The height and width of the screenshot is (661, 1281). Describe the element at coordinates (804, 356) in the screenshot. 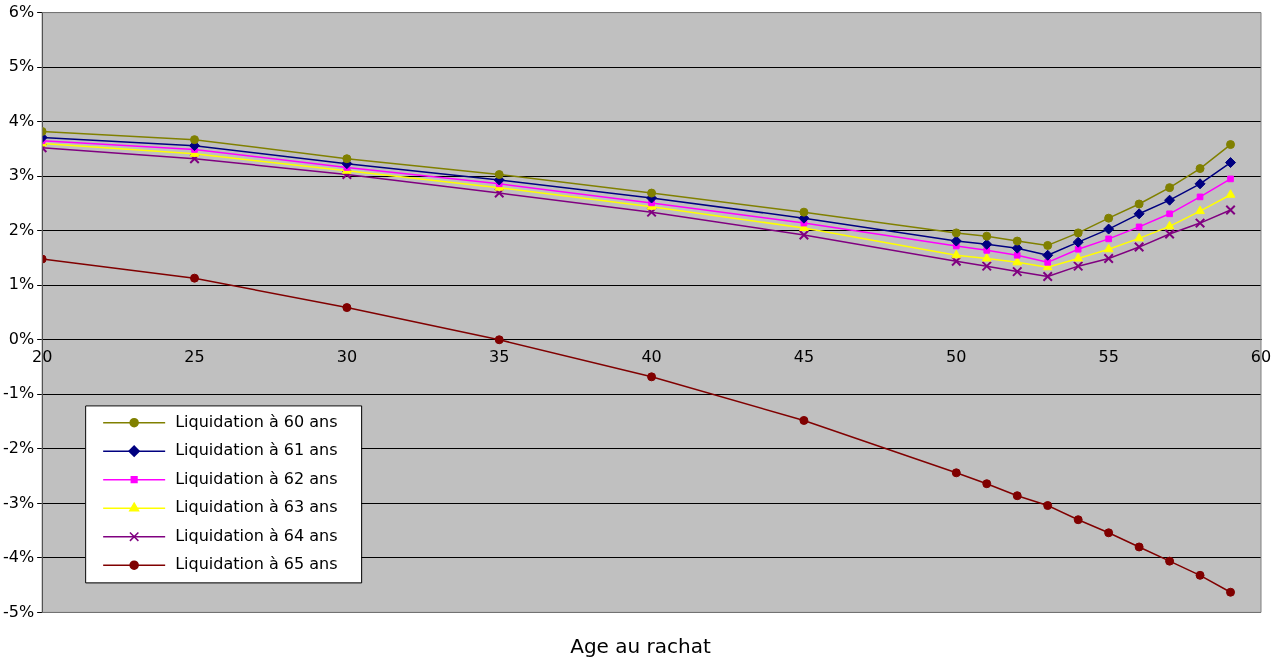

I see `x-tick-label: 45` at that location.